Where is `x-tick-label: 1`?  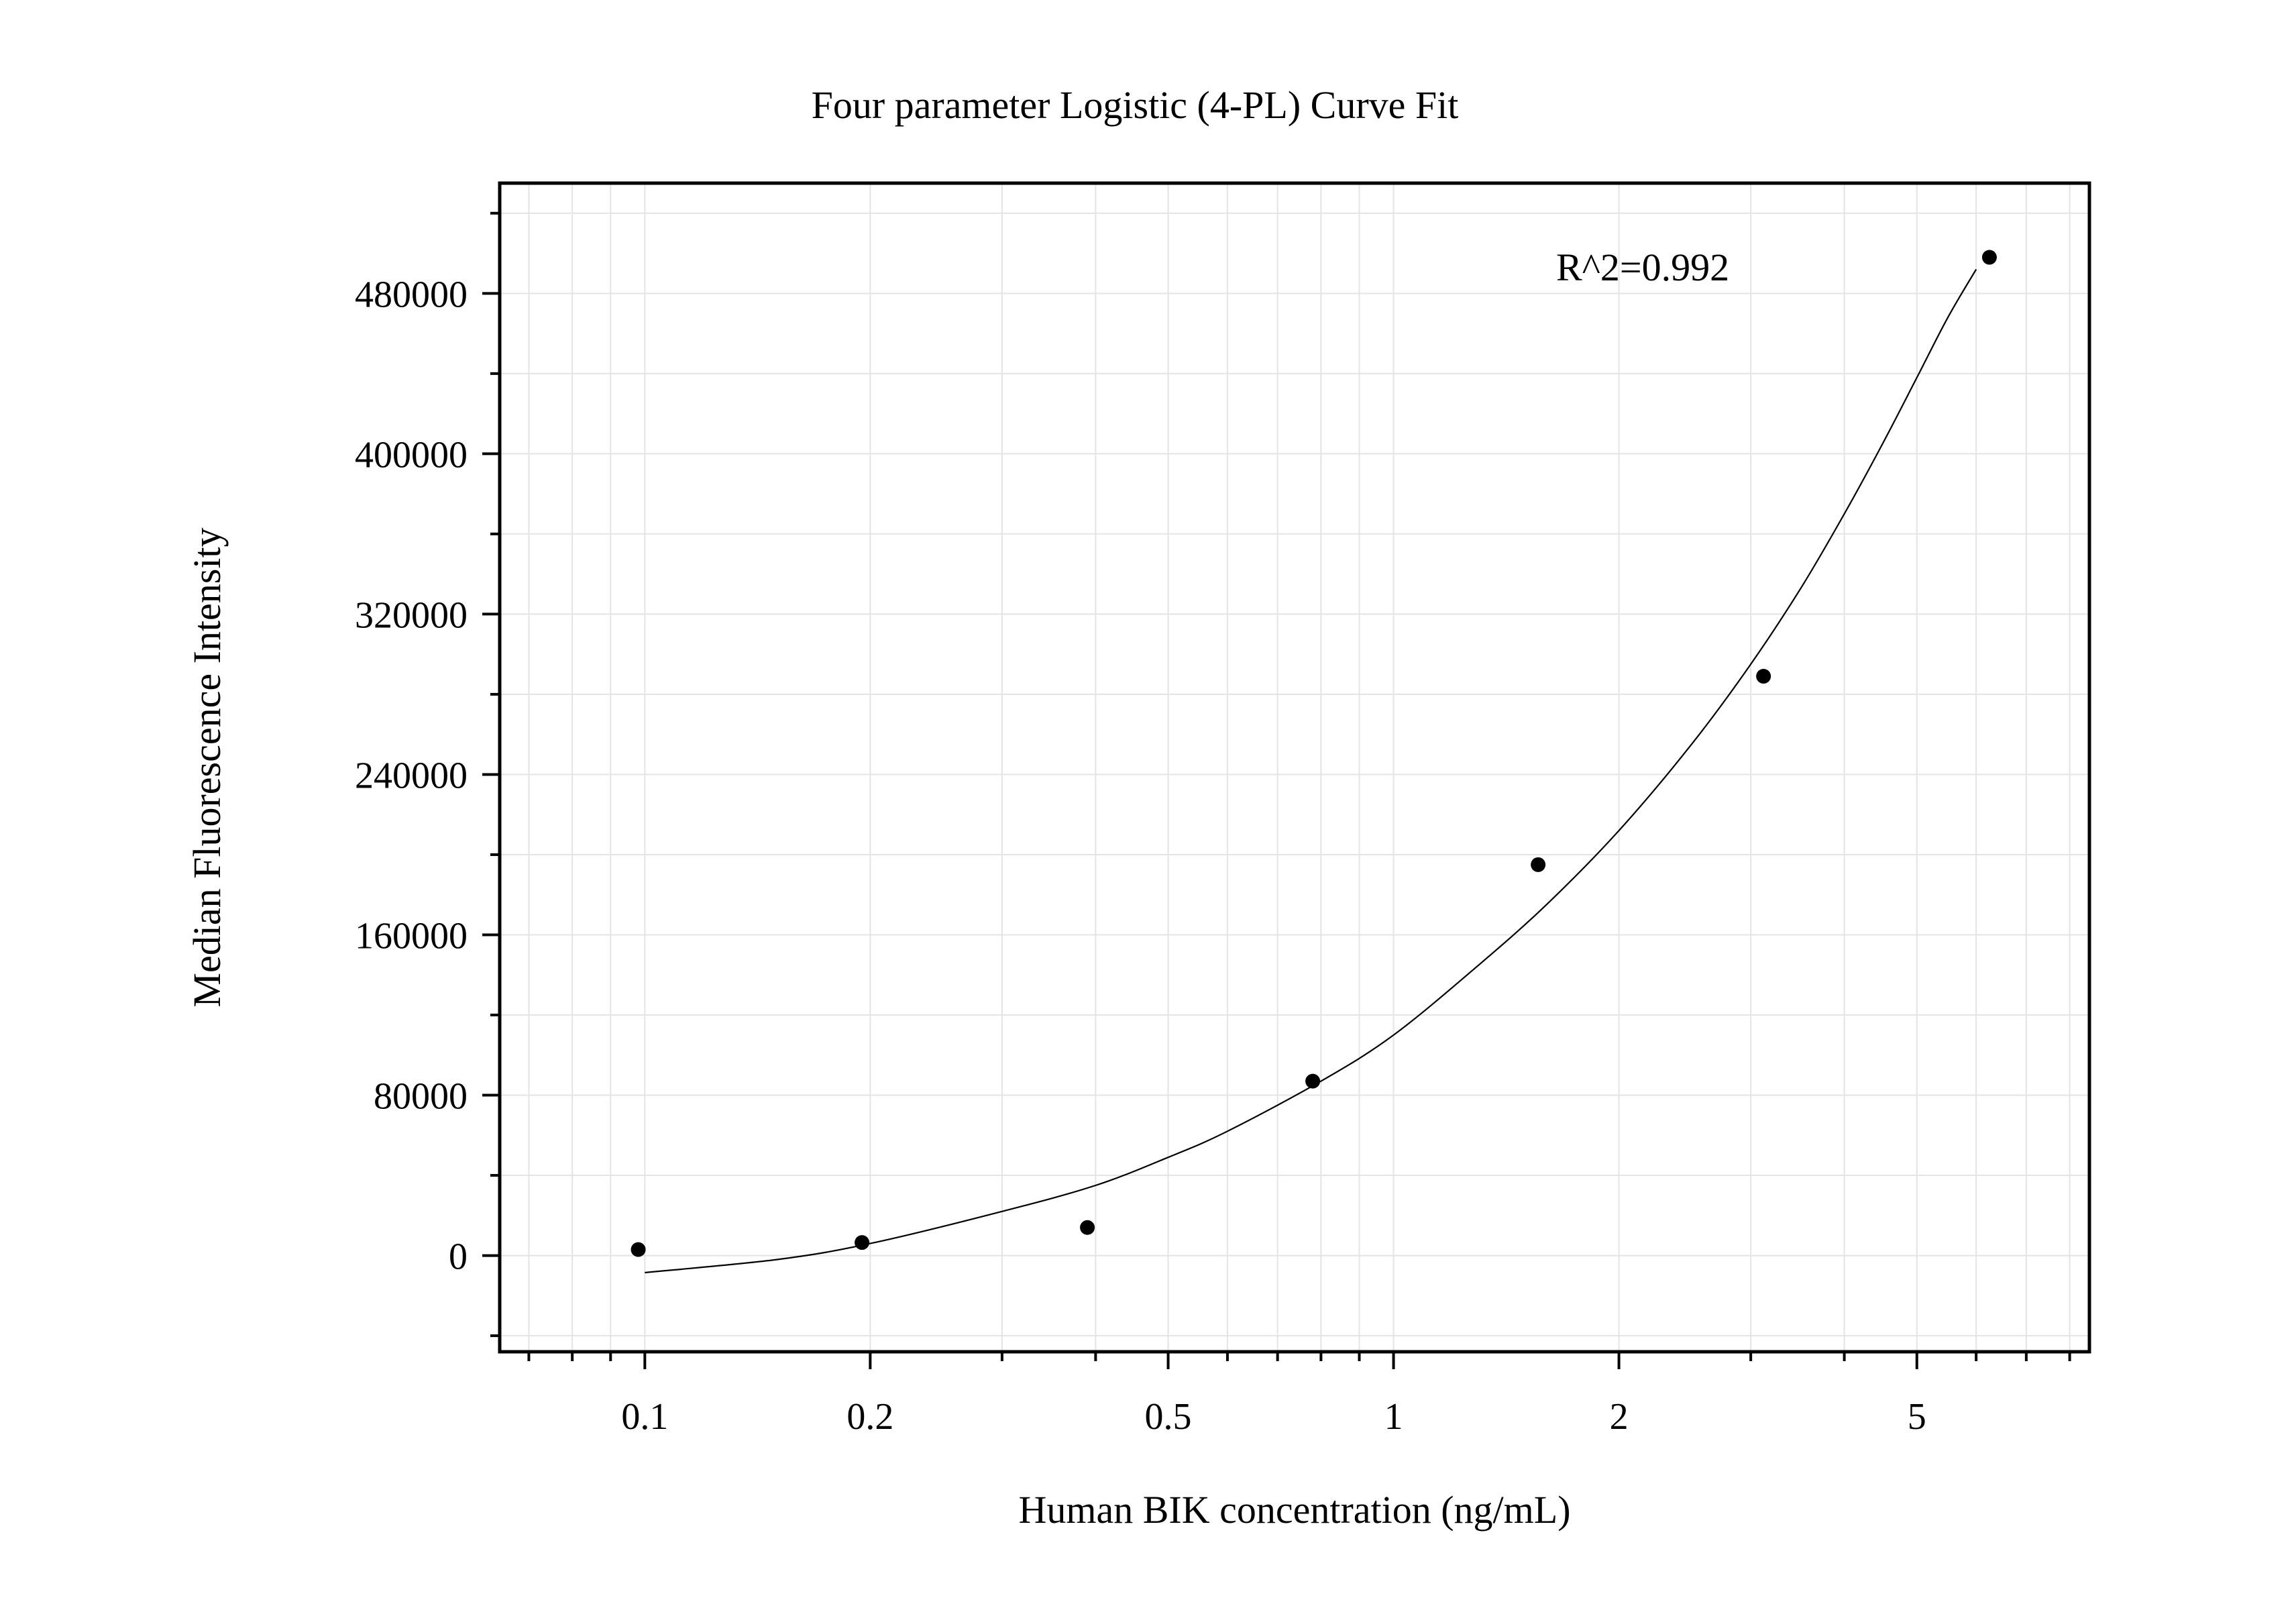
x-tick-label: 1 is located at coordinates (1393, 1417).